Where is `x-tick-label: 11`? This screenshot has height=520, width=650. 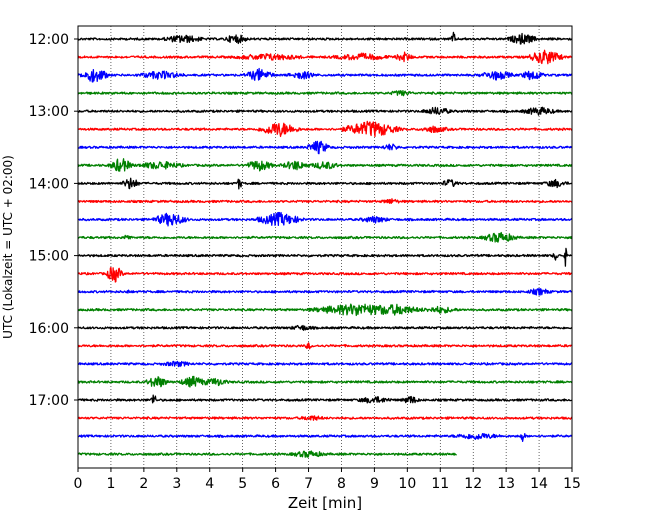 x-tick-label: 11 is located at coordinates (440, 484).